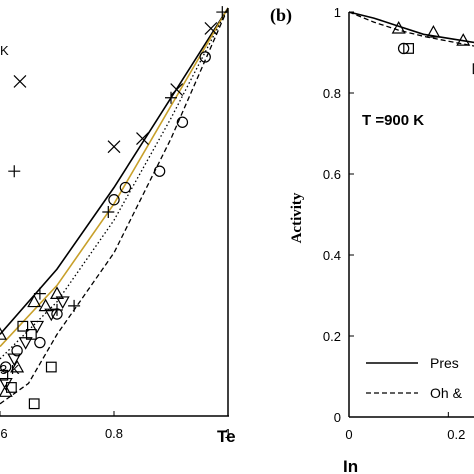 Image resolution: width=474 pixels, height=474 pixels. What do you see at coordinates (446, 393) in the screenshot?
I see `panel-b-legend-label-1: Oh &` at bounding box center [446, 393].